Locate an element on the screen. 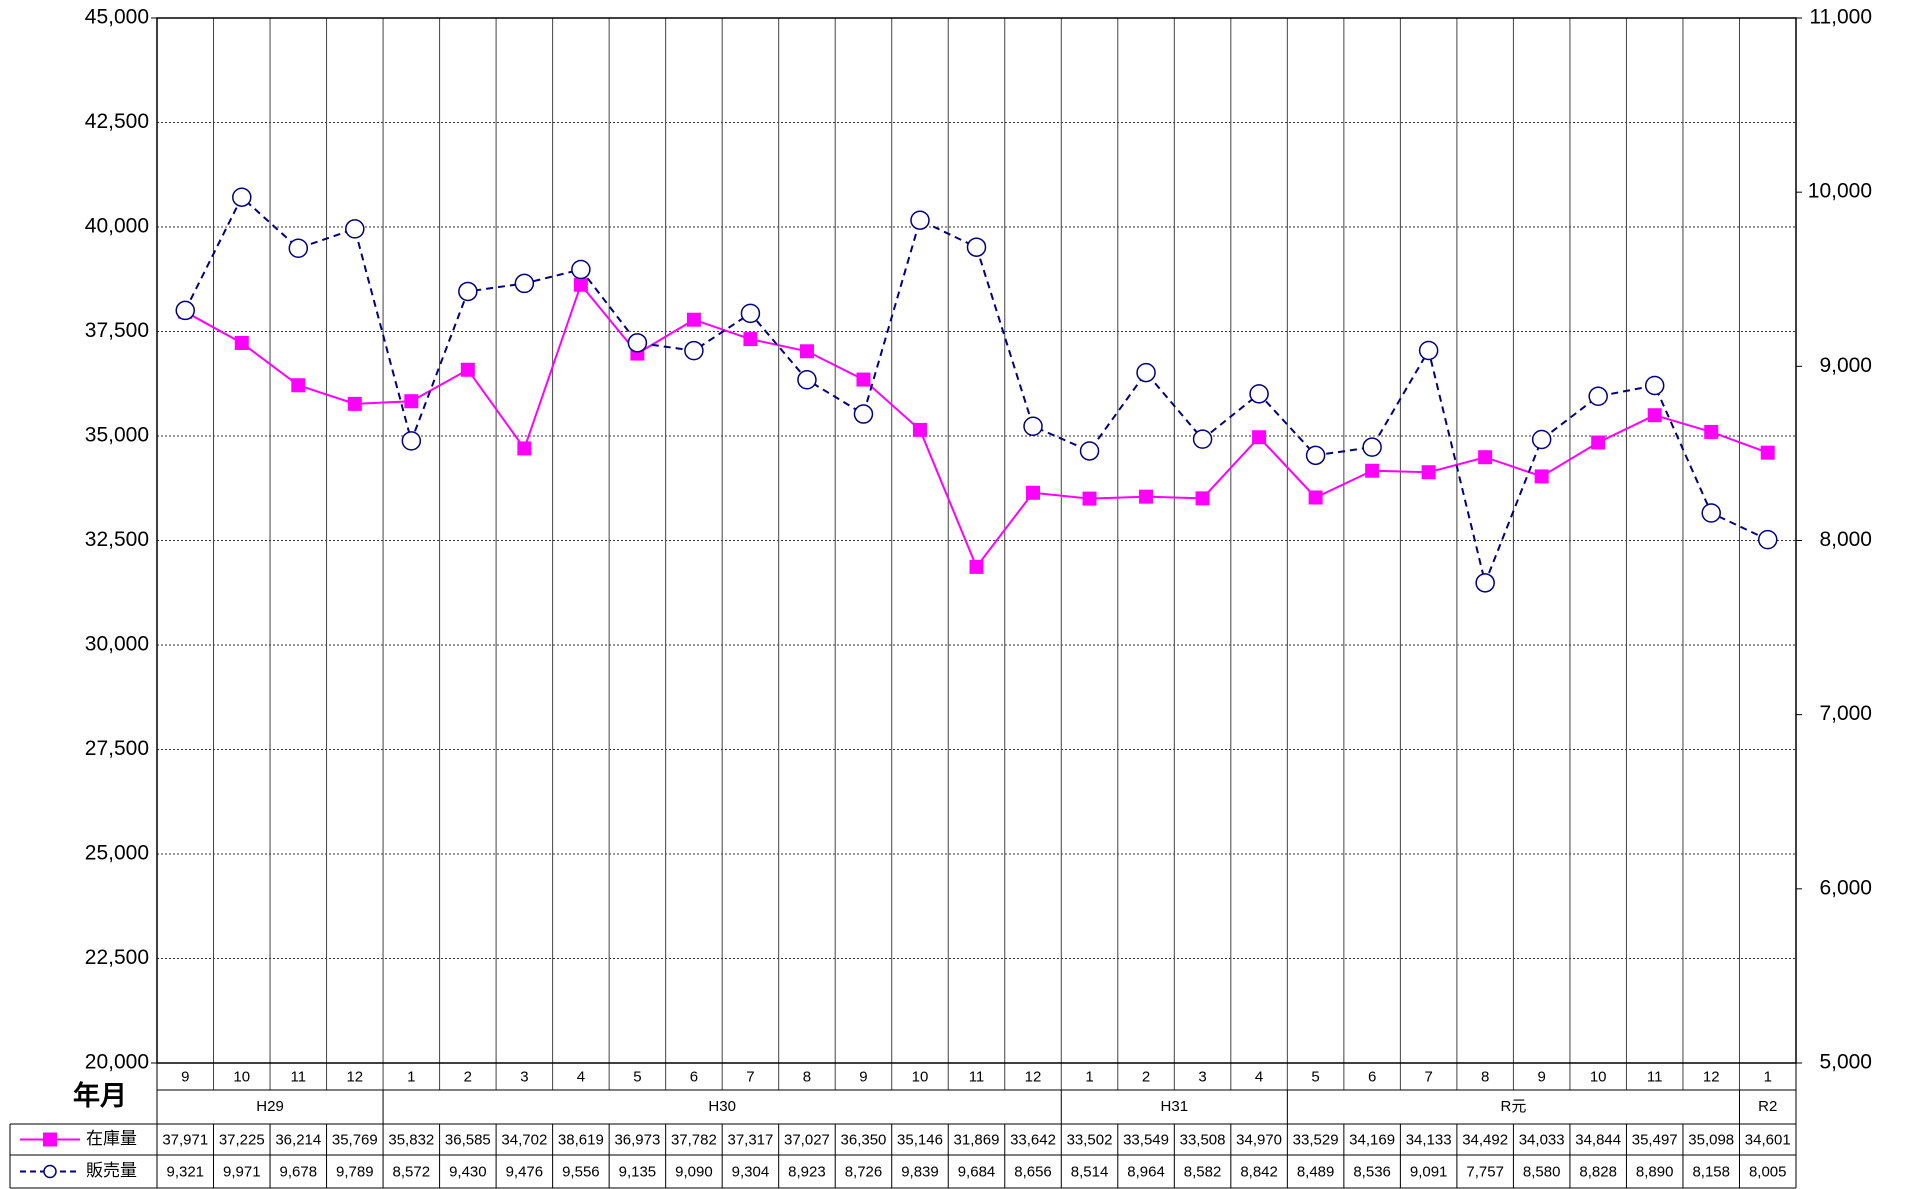  data-label: 9,091 is located at coordinates (1429, 1171).